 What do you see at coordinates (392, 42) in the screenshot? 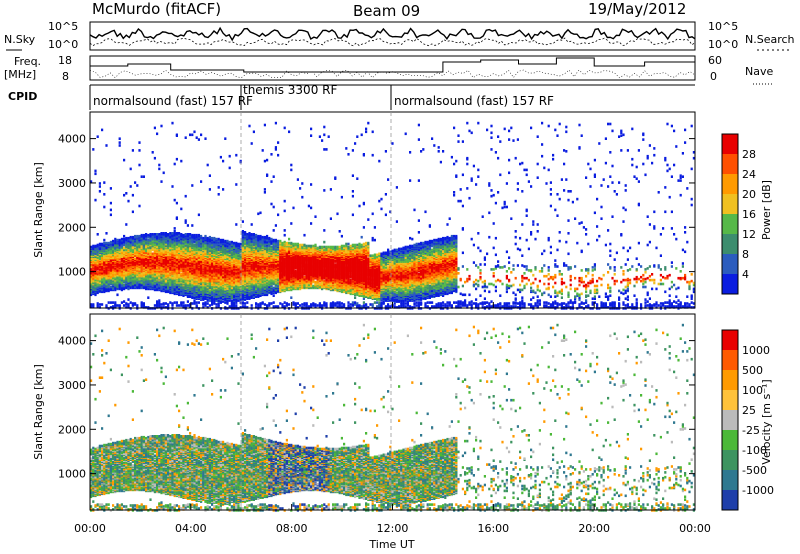
I see `noise-search-trace` at bounding box center [392, 42].